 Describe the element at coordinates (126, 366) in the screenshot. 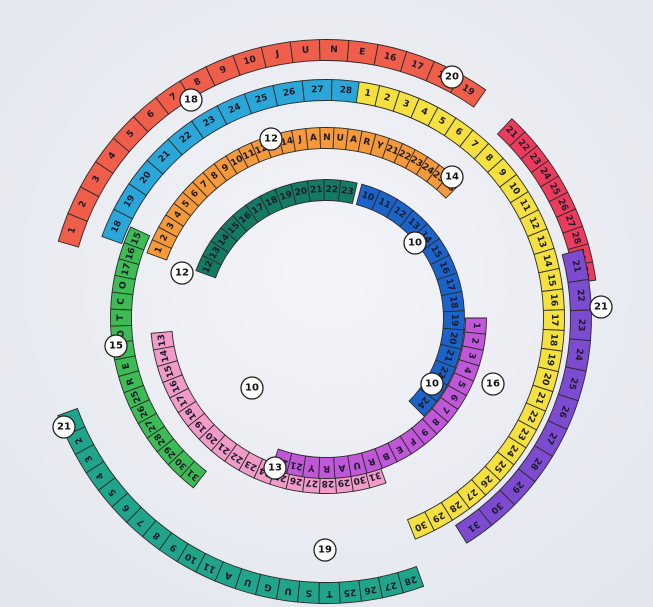

I see `cell-label: E` at that location.